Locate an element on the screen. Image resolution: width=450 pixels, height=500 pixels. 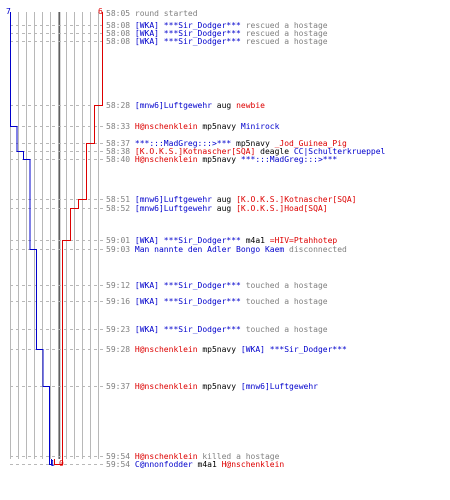
event-text: disconnected is located at coordinates (315, 249).